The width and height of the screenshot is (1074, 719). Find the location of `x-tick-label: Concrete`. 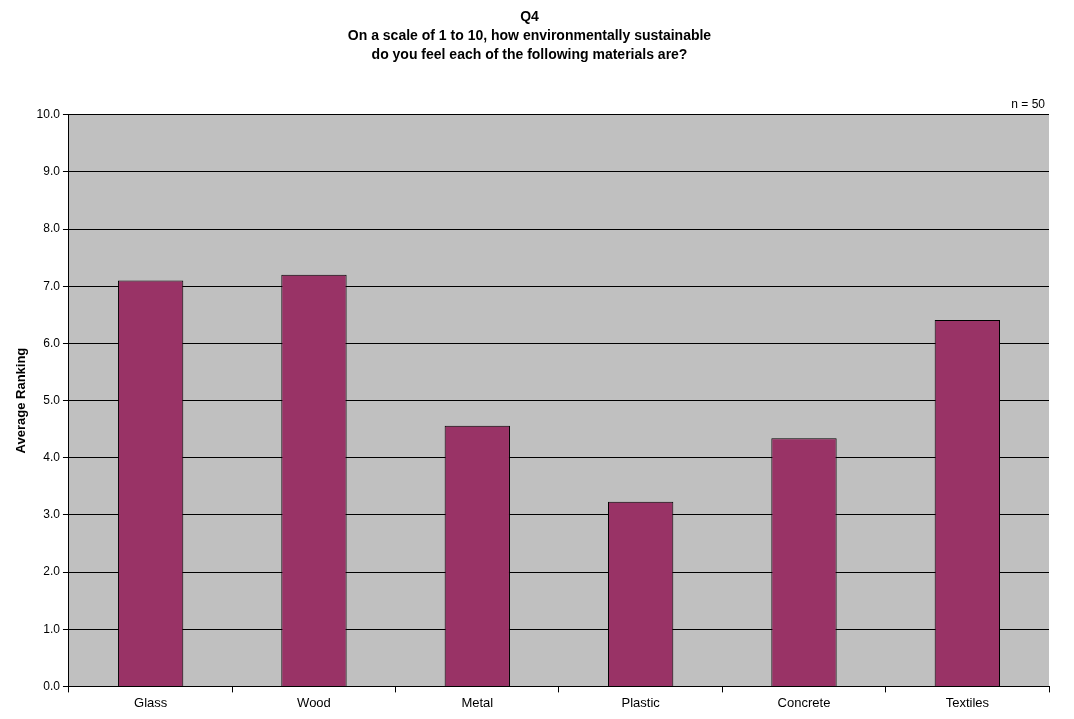

x-tick-label: Concrete is located at coordinates (804, 702).